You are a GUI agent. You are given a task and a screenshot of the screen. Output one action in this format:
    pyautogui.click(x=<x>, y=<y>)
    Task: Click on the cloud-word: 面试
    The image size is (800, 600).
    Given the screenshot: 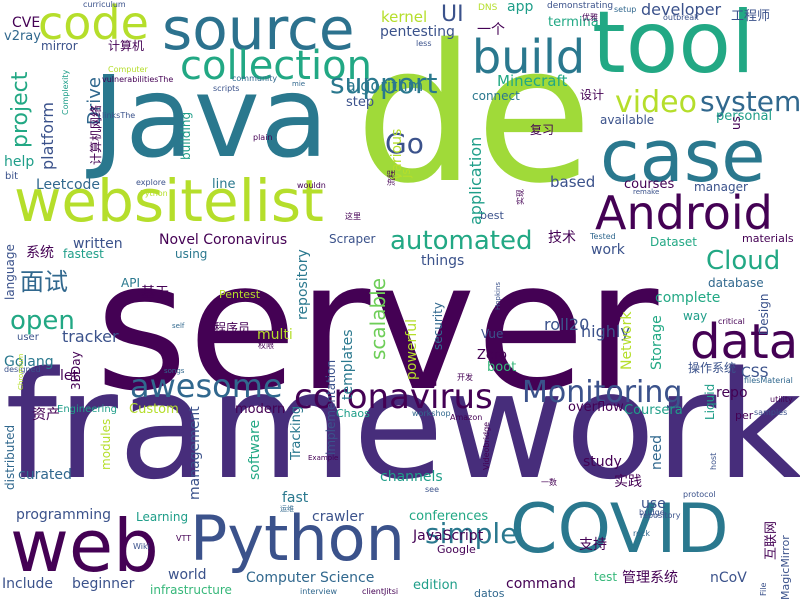 What is the action you would take?
    pyautogui.click(x=44, y=282)
    